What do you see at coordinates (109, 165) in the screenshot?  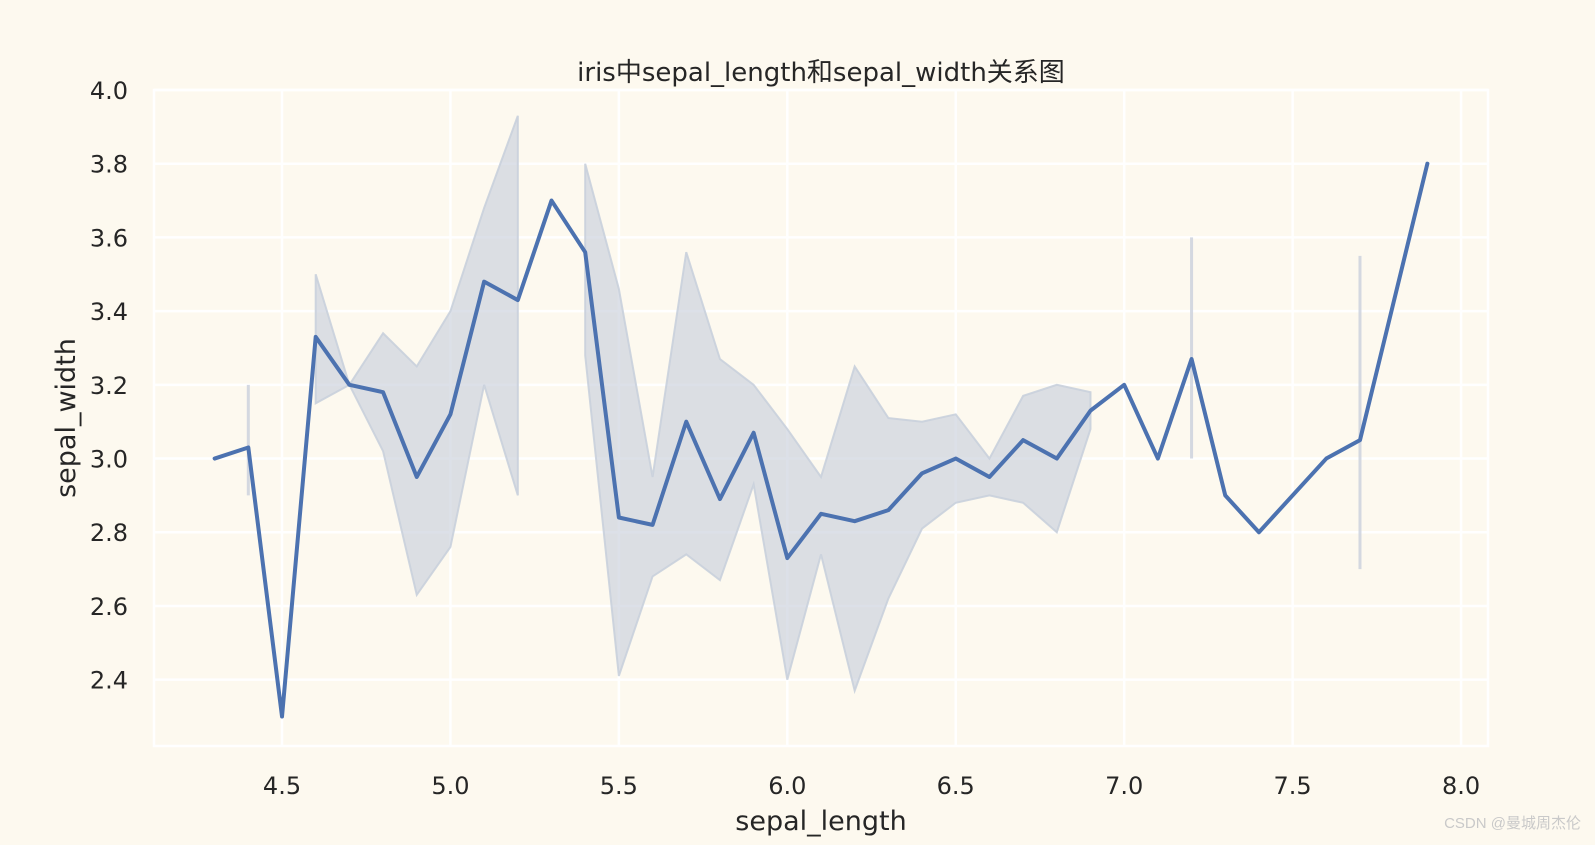 I see `y-tick-label: 3.8` at bounding box center [109, 165].